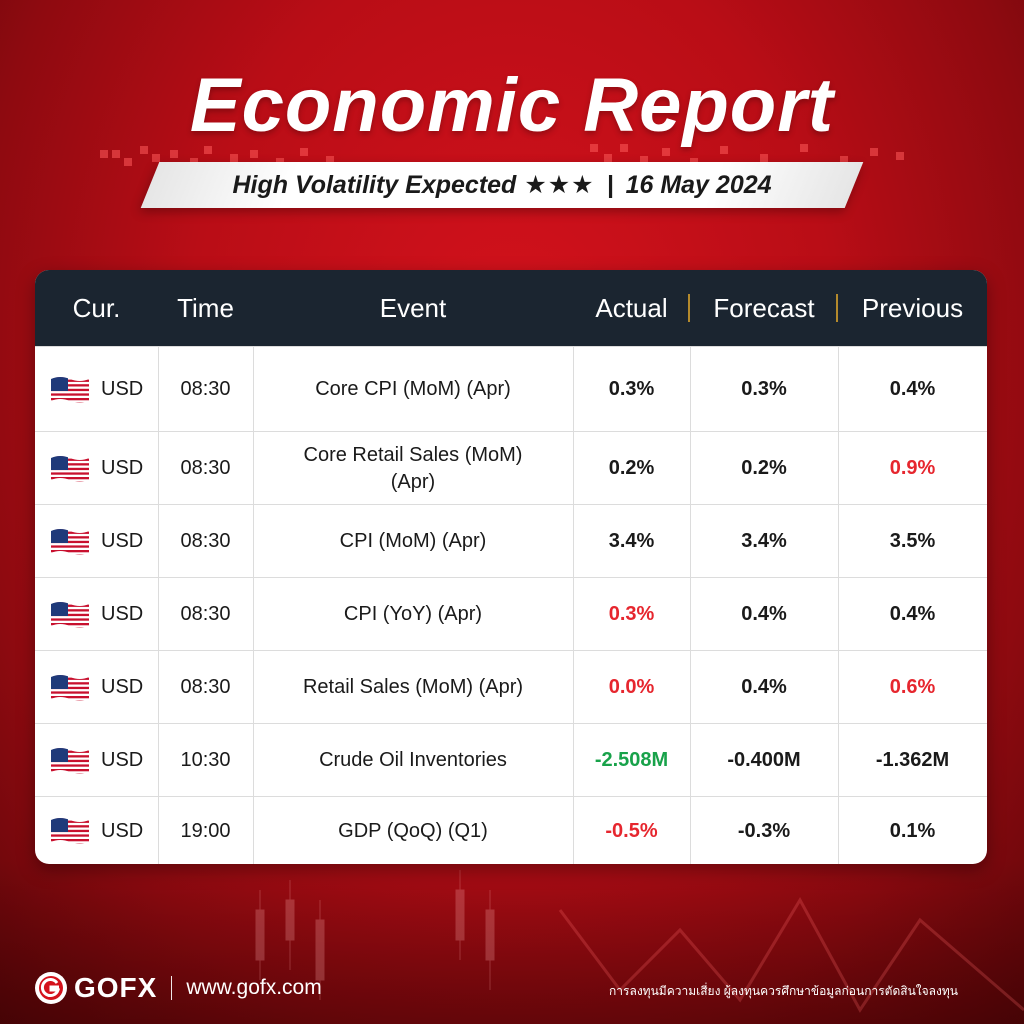  What do you see at coordinates (413, 830) in the screenshot?
I see `cell-event: GDP (QoQ) (Q1)` at bounding box center [413, 830].